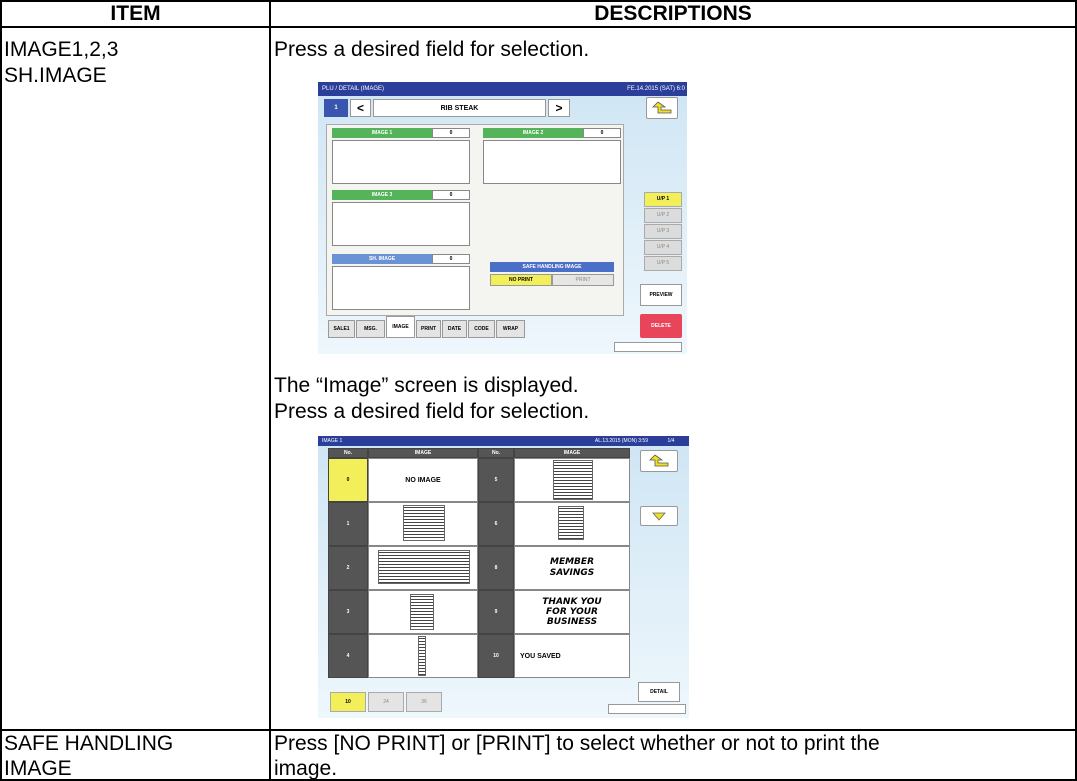 This screenshot has width=1077, height=781. What do you see at coordinates (663, 199) in the screenshot?
I see `unit-price-button: U/P 1` at bounding box center [663, 199].